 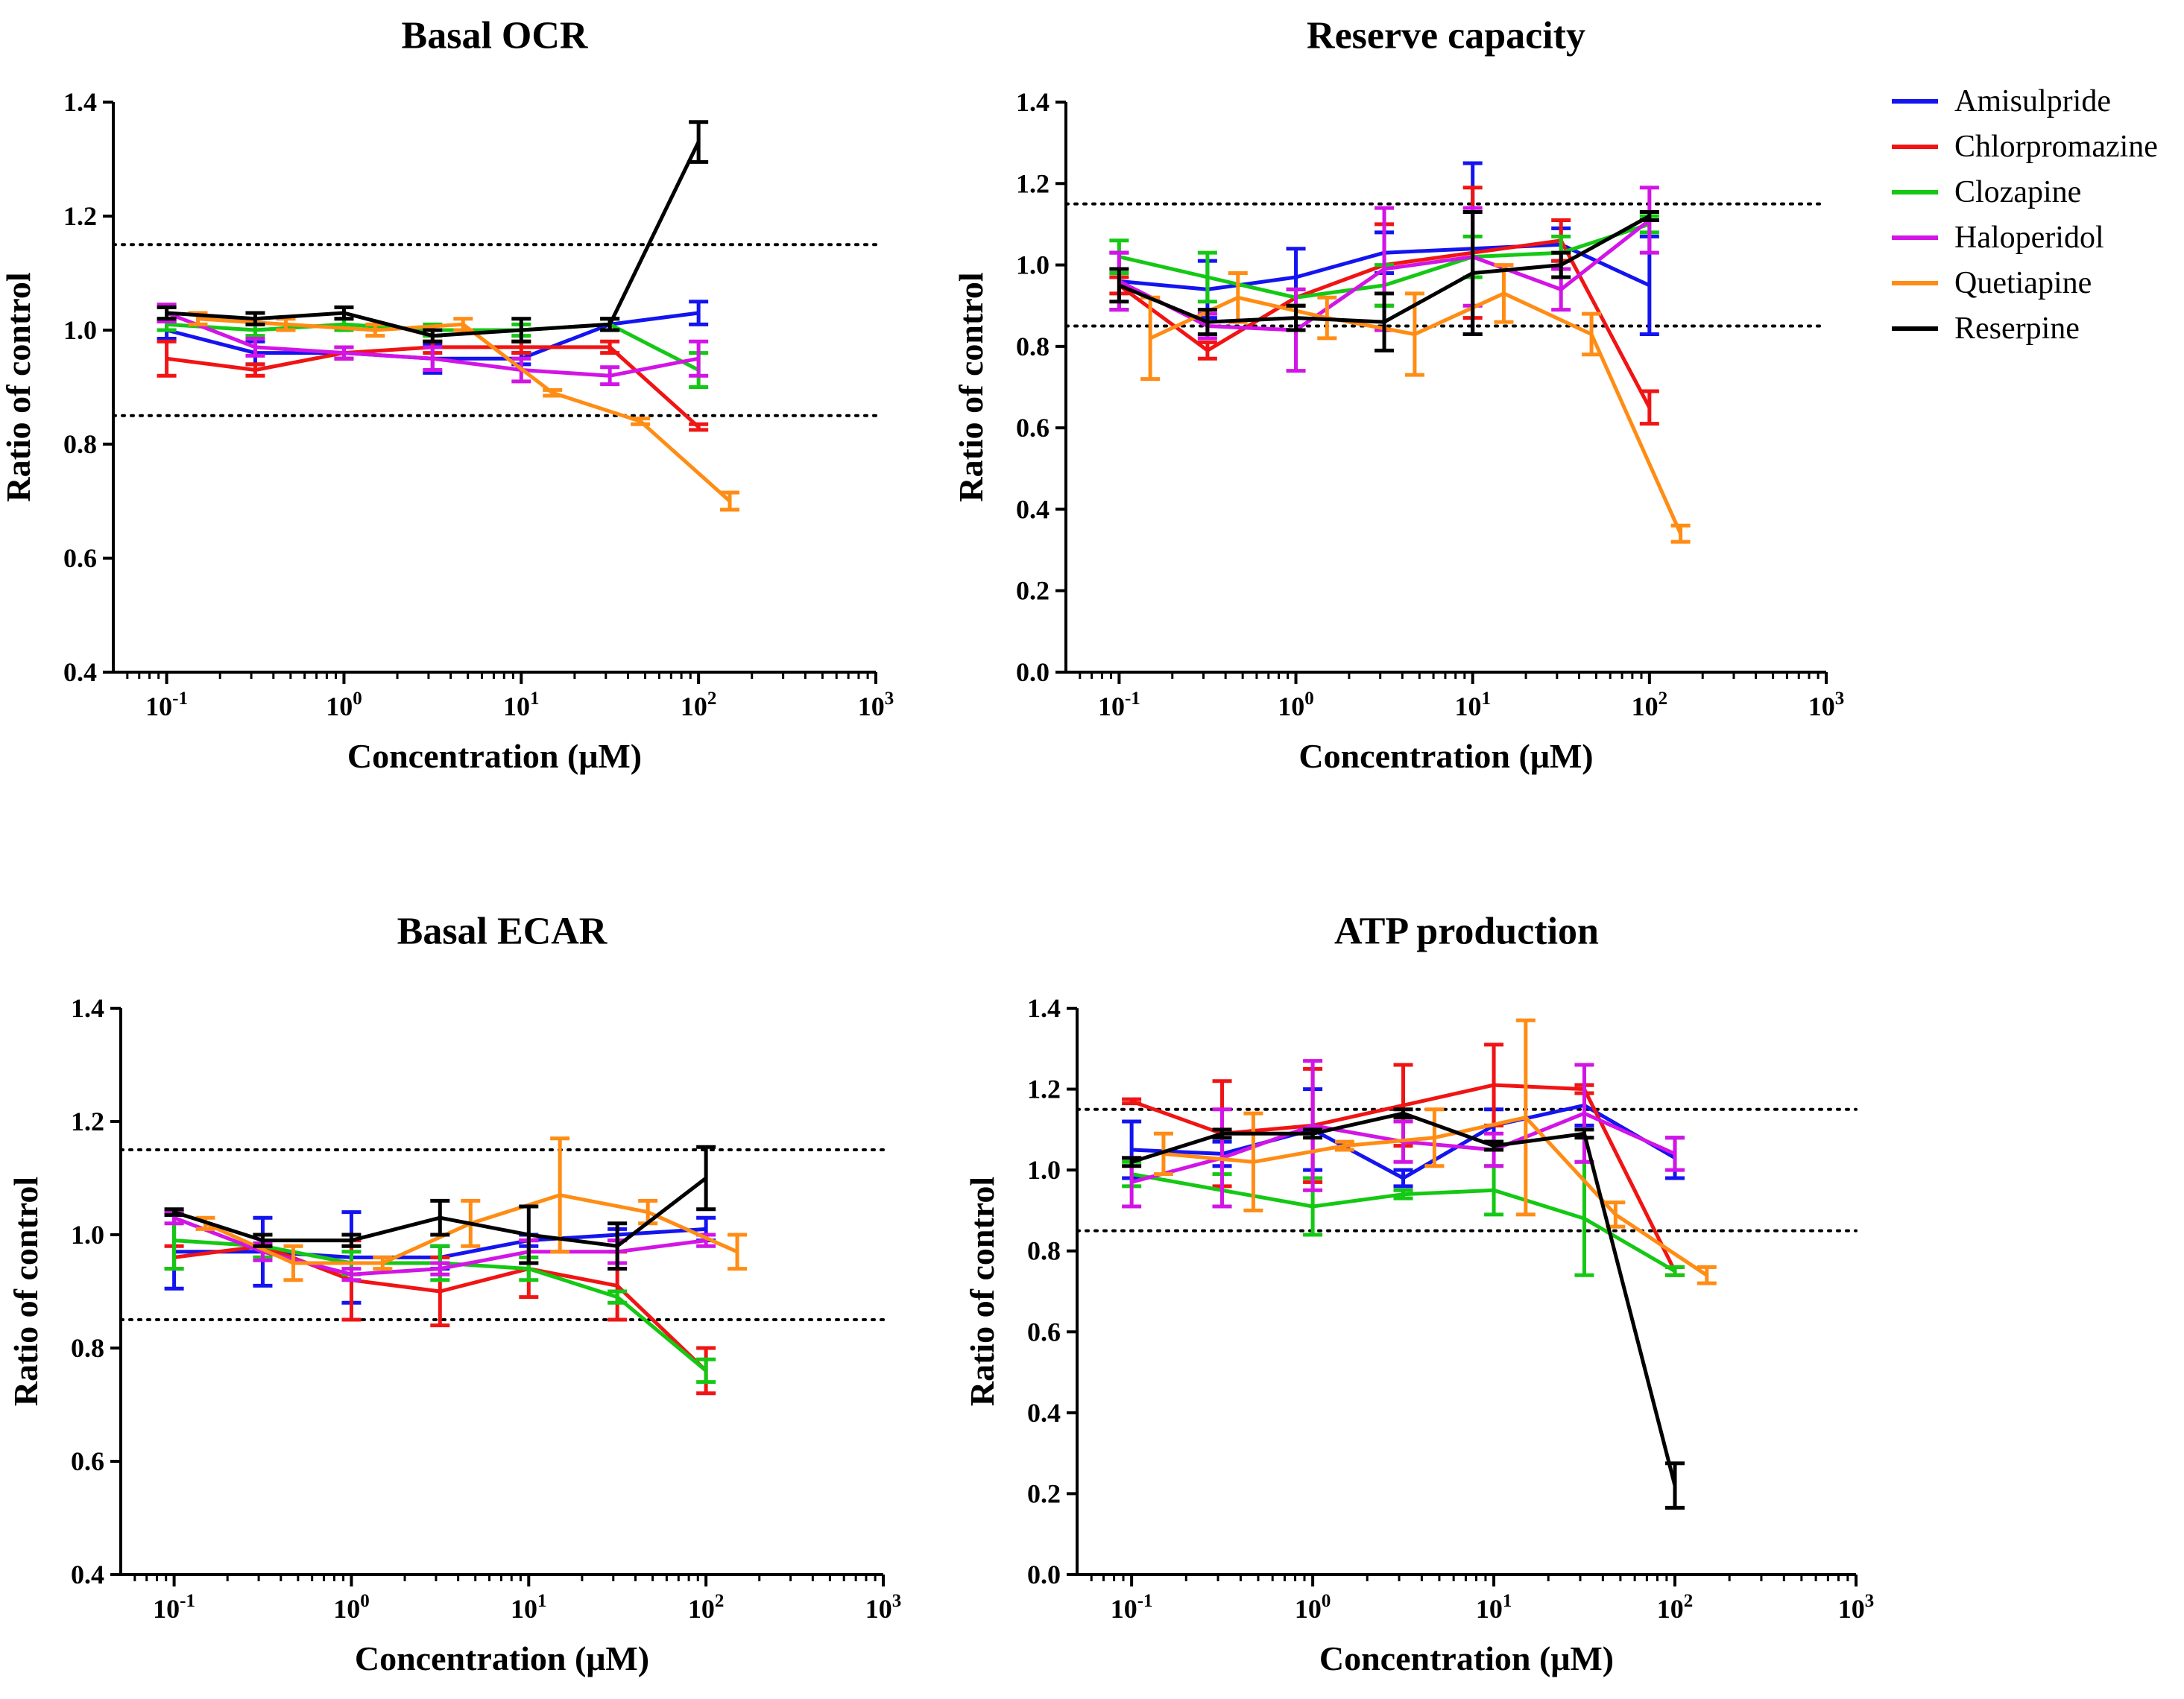 I want to click on legend-item-reserpine: Reserpine, so click(x=1986, y=328).